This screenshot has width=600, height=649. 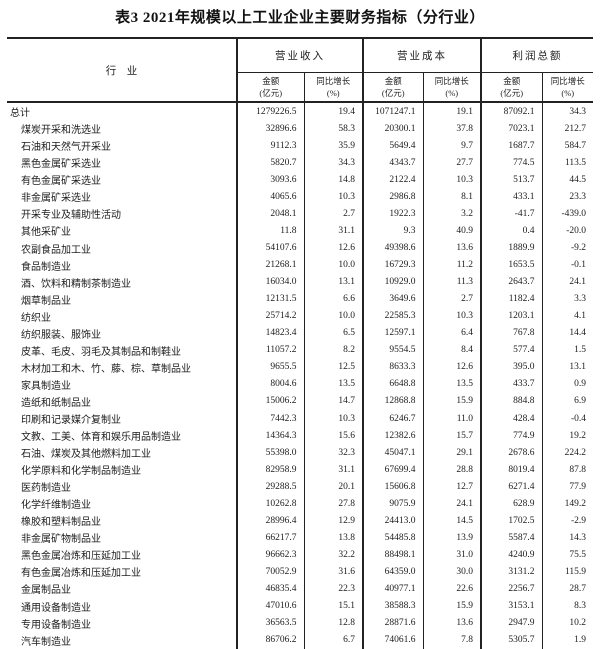 What do you see at coordinates (567, 129) in the screenshot?
I see `value-cell: 212.7` at bounding box center [567, 129].